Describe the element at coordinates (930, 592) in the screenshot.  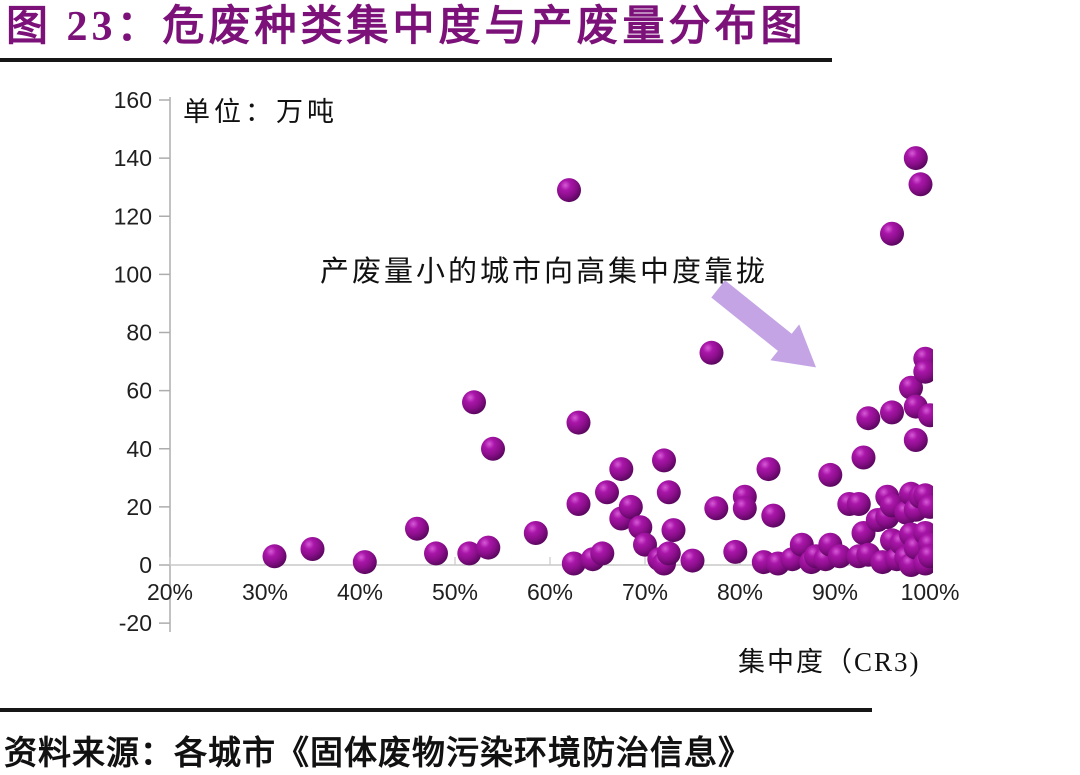
I see `x-tick-label: 100%` at that location.